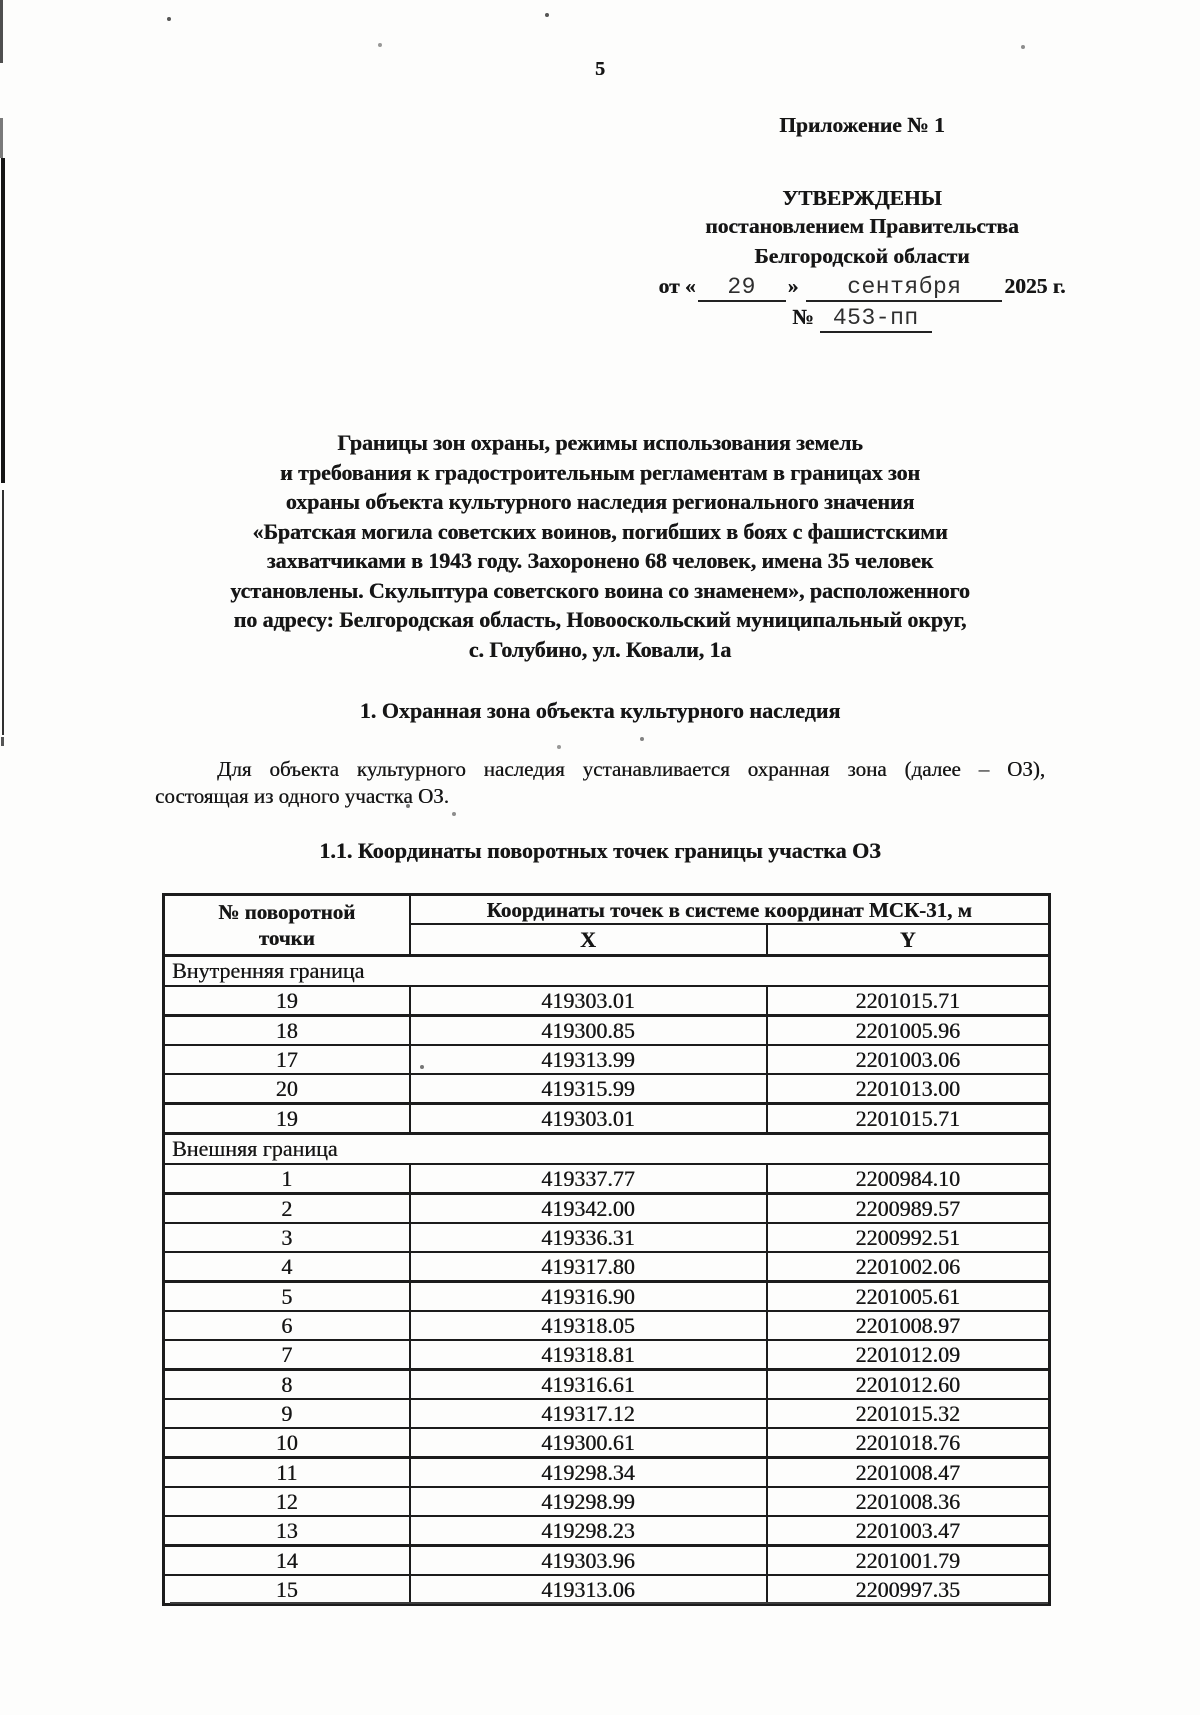  Describe the element at coordinates (588, 1030) in the screenshot. I see `table-cell-x: 419300.85` at that location.